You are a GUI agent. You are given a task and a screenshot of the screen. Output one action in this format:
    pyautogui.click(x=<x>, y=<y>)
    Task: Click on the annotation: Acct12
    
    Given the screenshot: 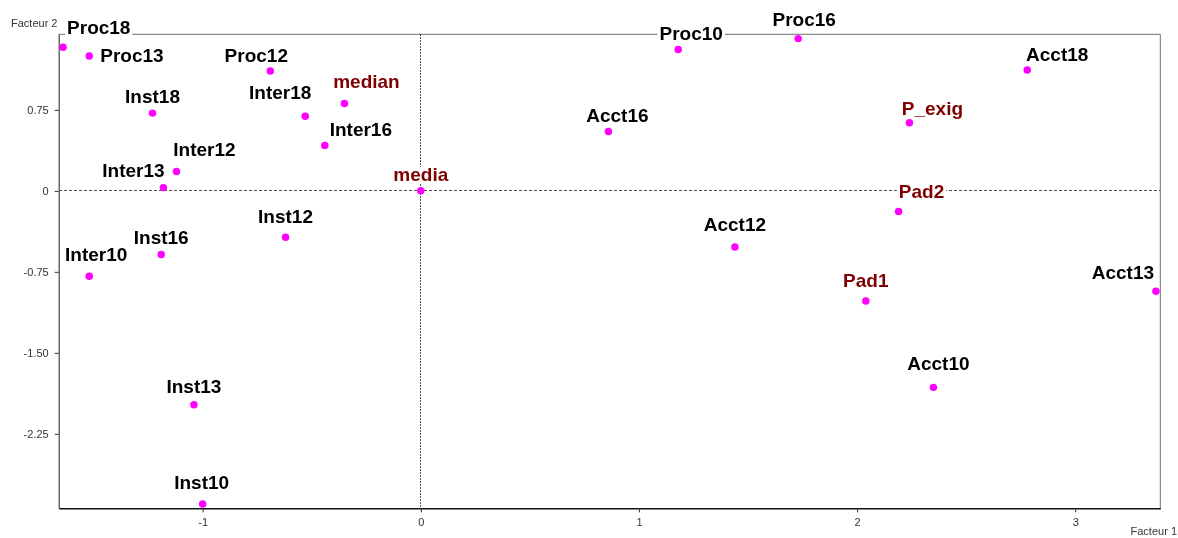 What is the action you would take?
    pyautogui.click(x=735, y=225)
    